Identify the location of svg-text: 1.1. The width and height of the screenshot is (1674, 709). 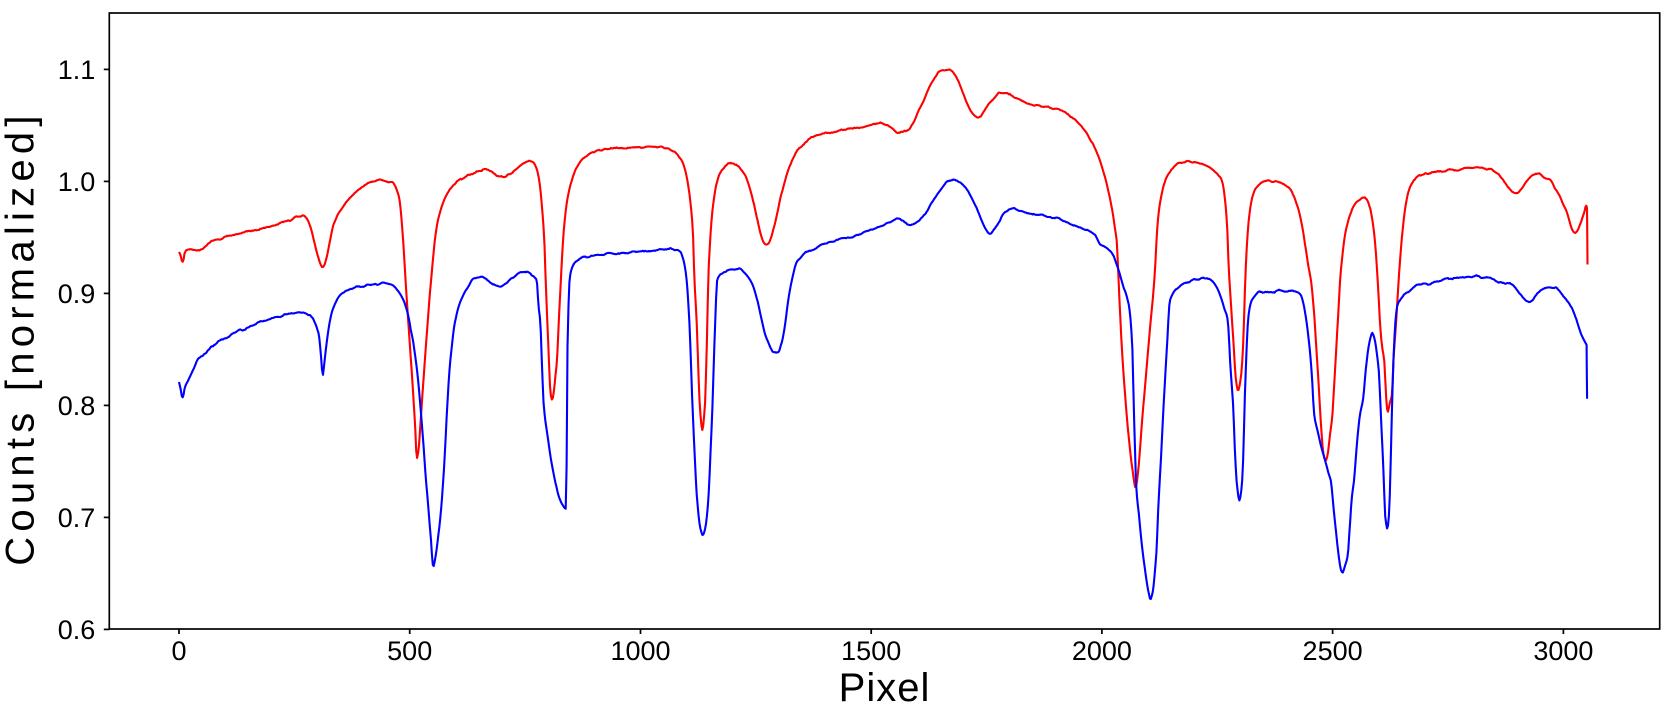
(77, 70).